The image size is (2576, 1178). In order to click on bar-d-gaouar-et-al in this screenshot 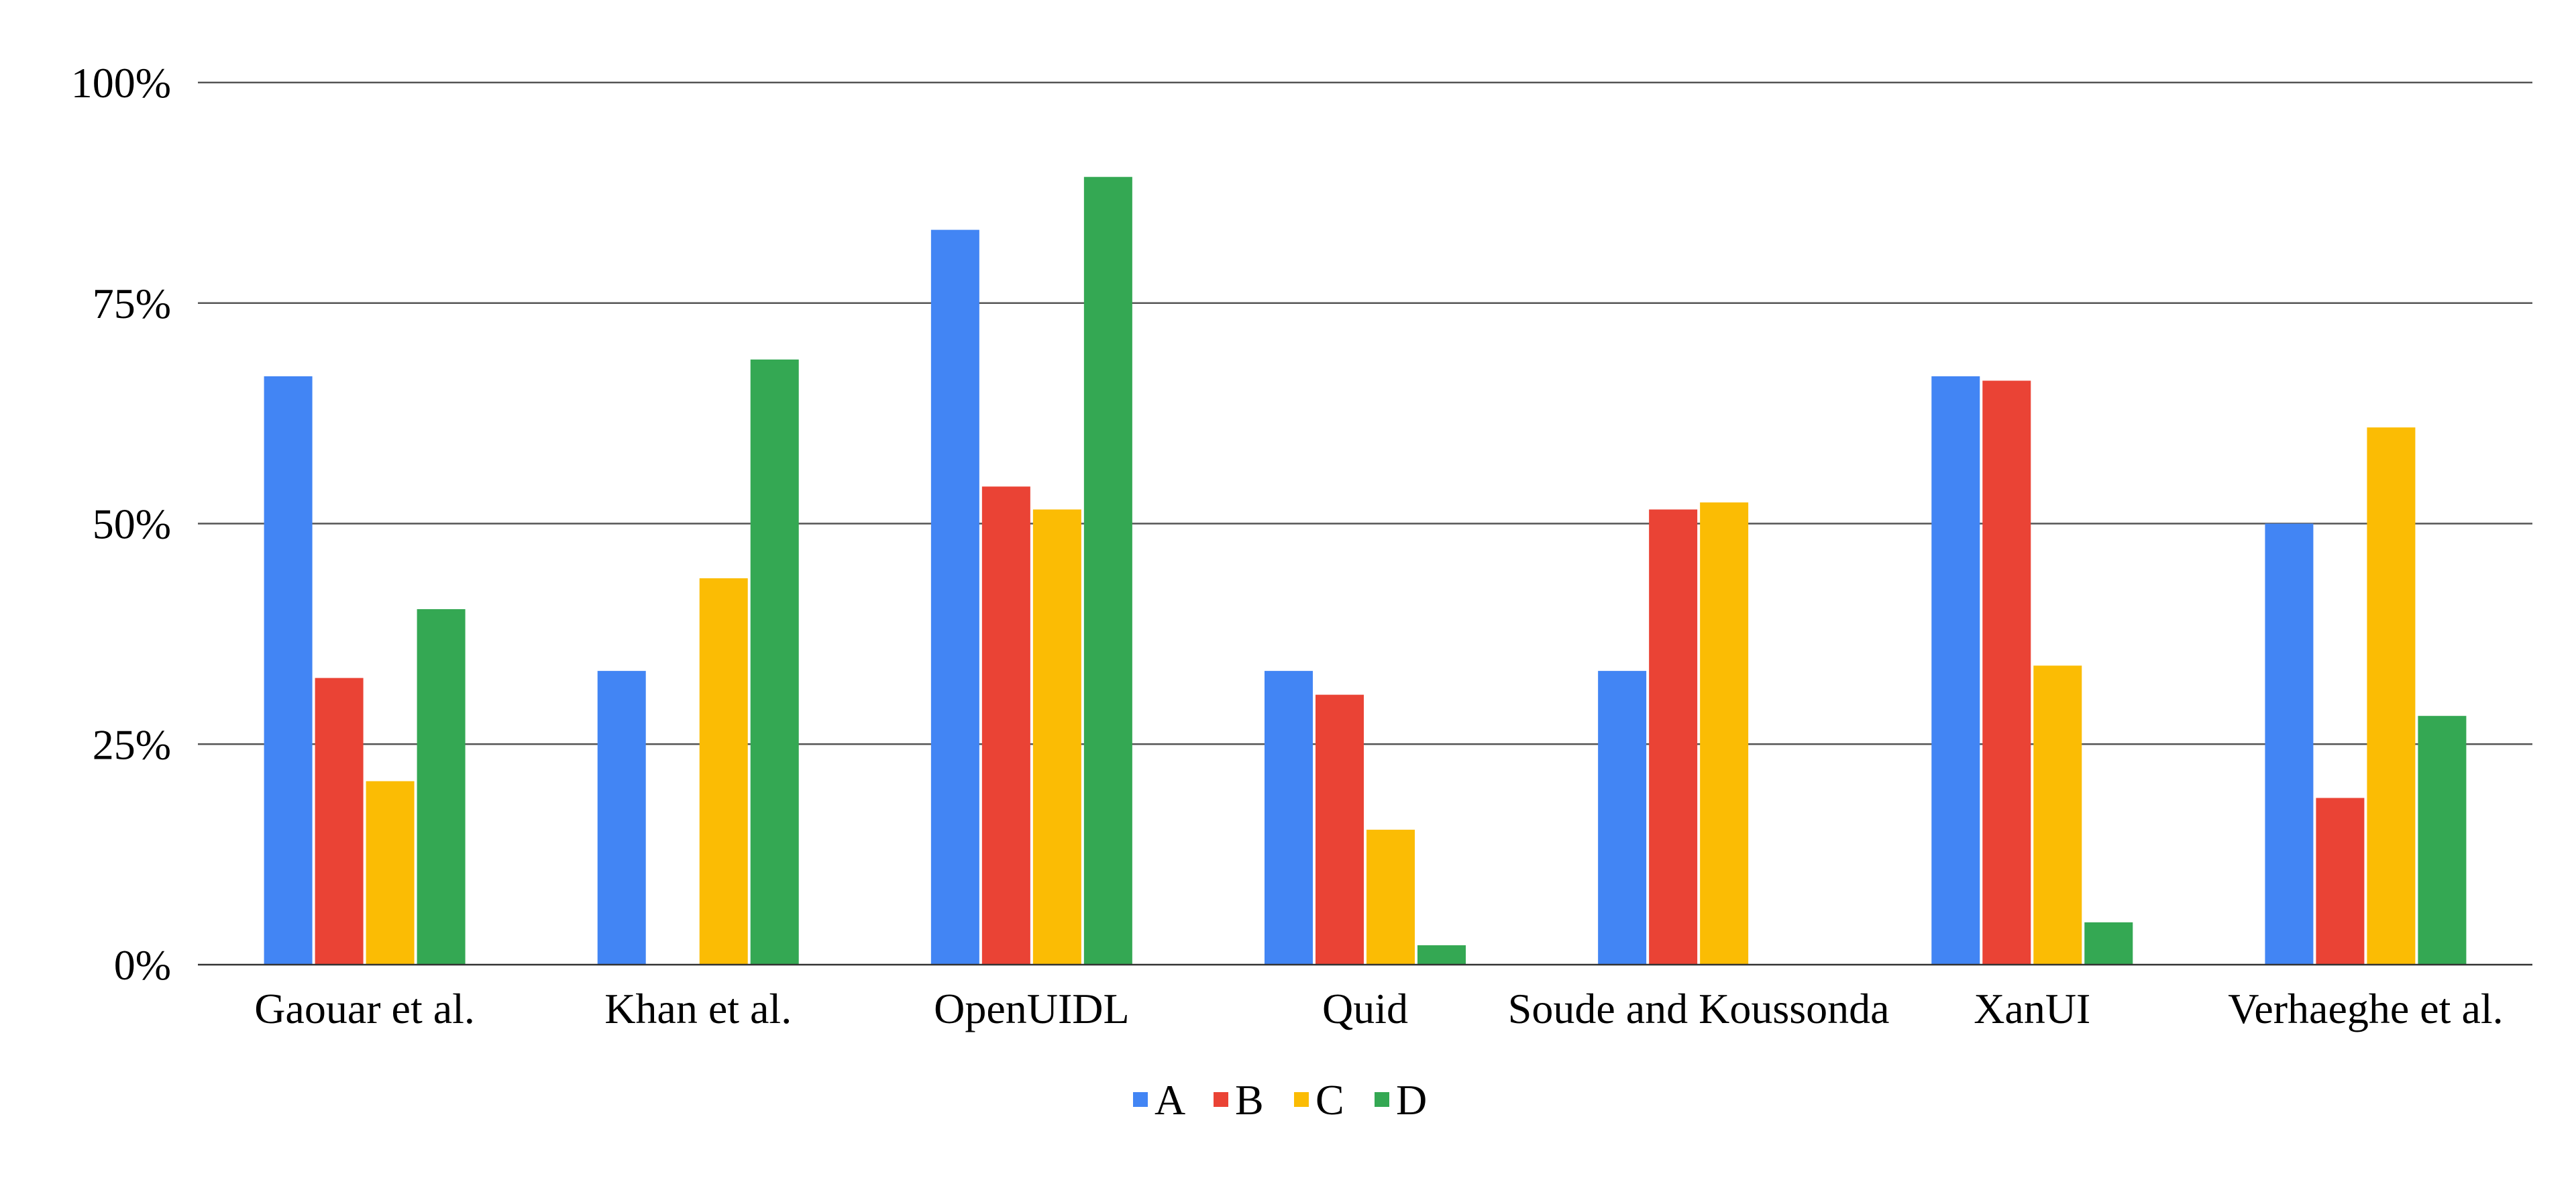, I will do `click(441, 787)`.